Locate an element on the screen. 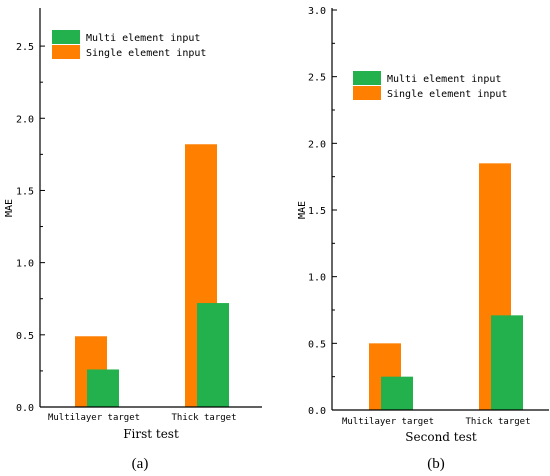 This screenshot has height=476, width=550. panel-label: (a) is located at coordinates (140, 464).